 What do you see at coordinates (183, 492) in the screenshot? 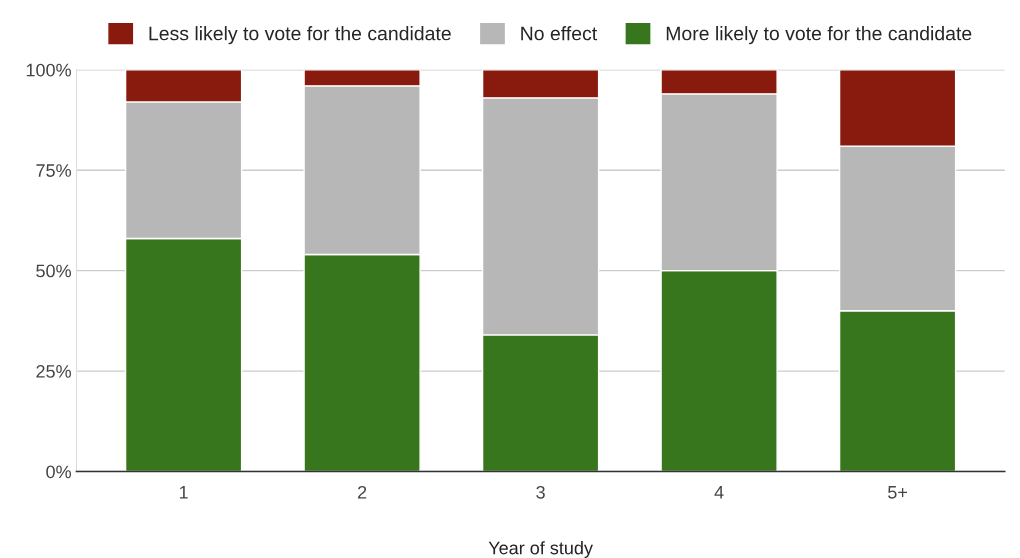
I see `x-tick-label: 1` at bounding box center [183, 492].